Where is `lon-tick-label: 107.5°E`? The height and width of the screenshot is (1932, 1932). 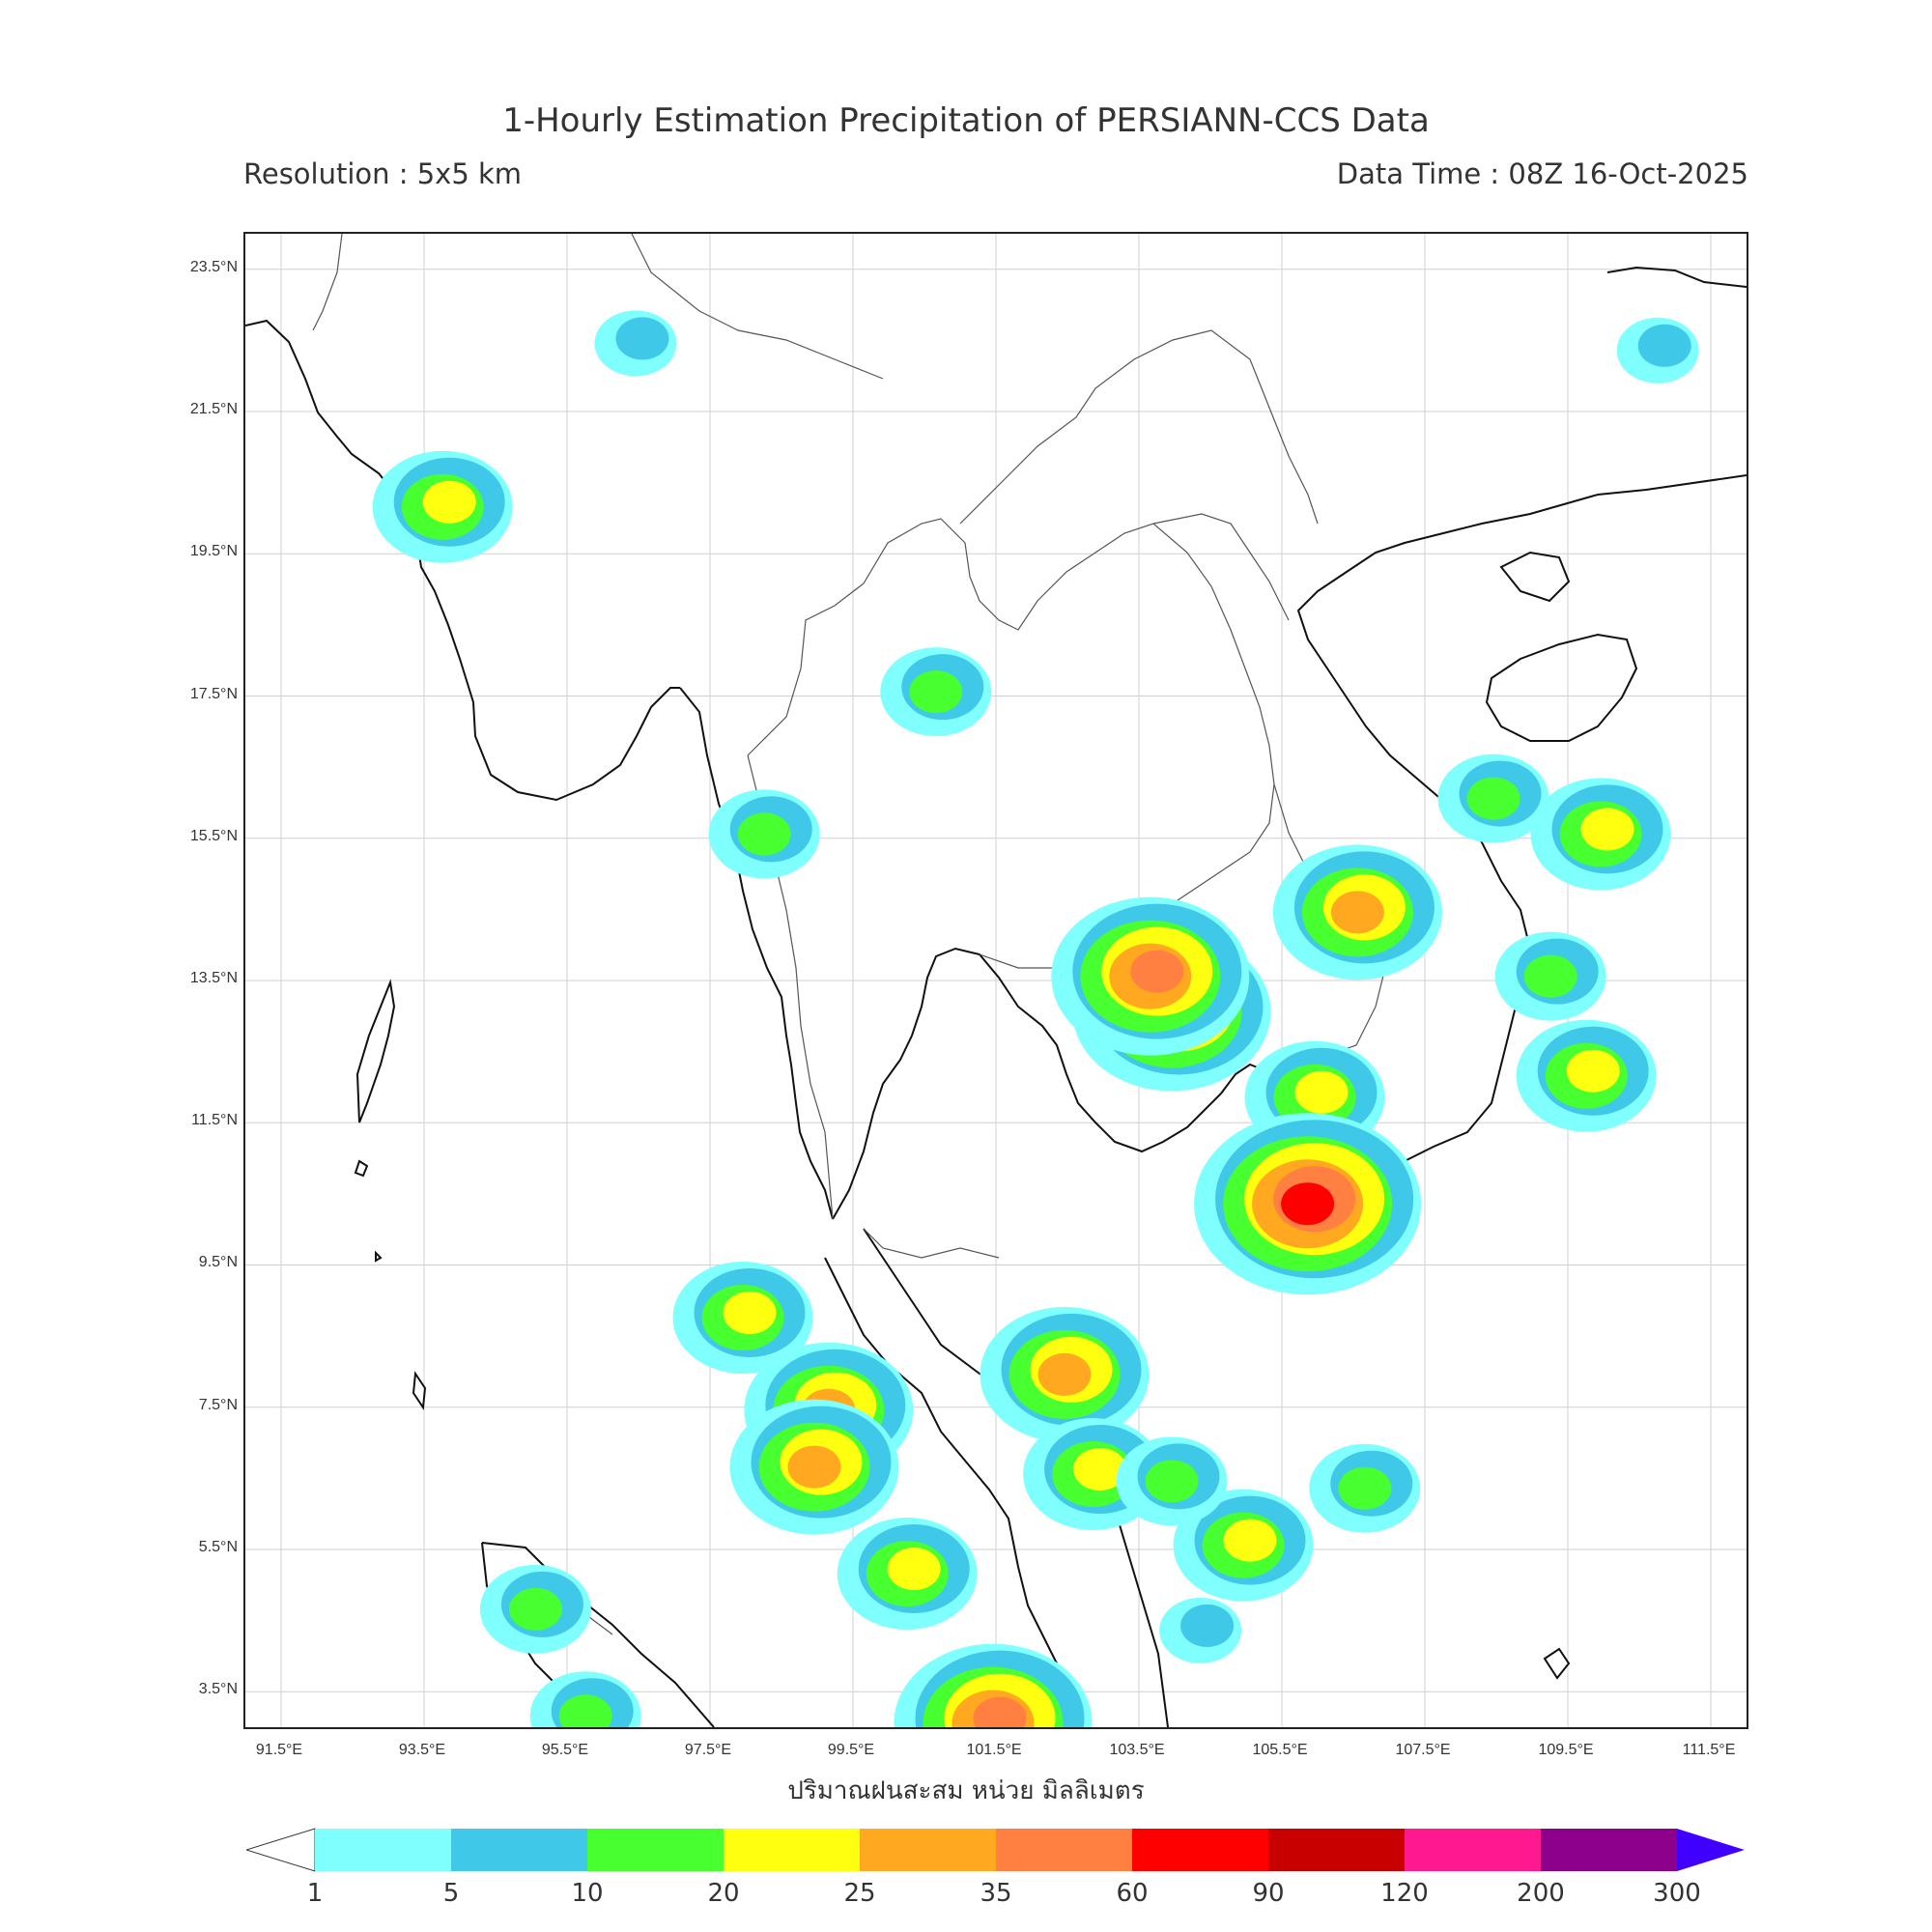
lon-tick-label: 107.5°E is located at coordinates (1423, 1750).